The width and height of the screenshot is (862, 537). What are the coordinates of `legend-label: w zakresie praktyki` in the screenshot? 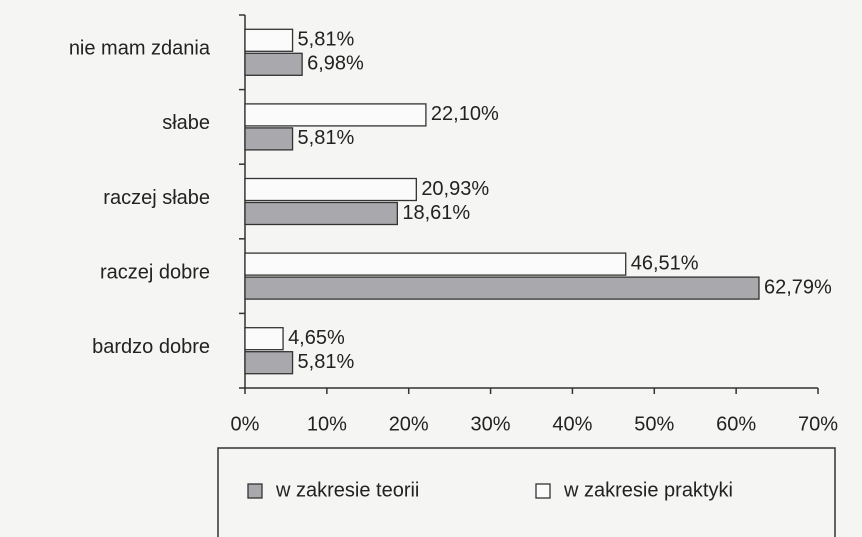 It's located at (648, 490).